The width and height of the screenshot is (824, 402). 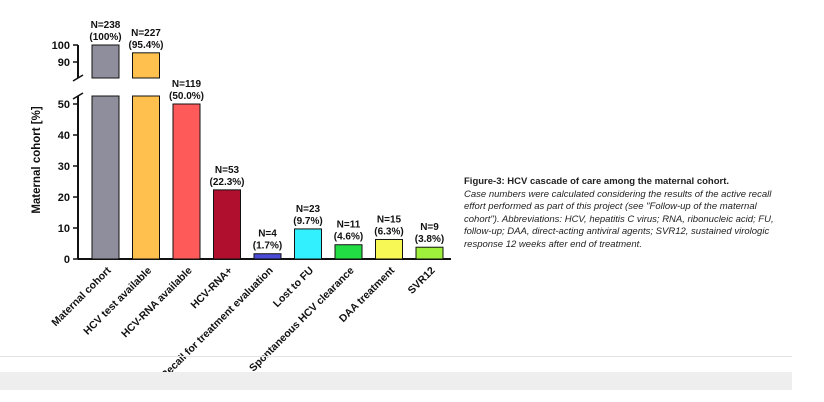 I want to click on y-tick-label: 50, so click(x=64, y=105).